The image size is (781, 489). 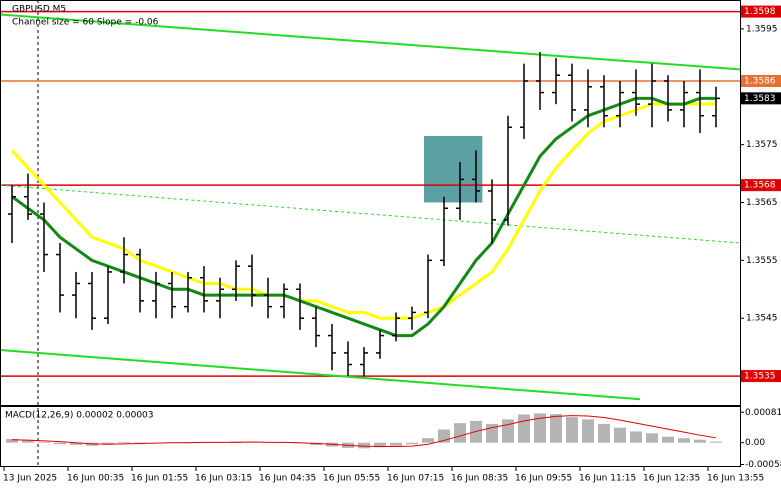 What do you see at coordinates (223, 479) in the screenshot?
I see `x-tick-label: 16 Jun 03:15` at bounding box center [223, 479].